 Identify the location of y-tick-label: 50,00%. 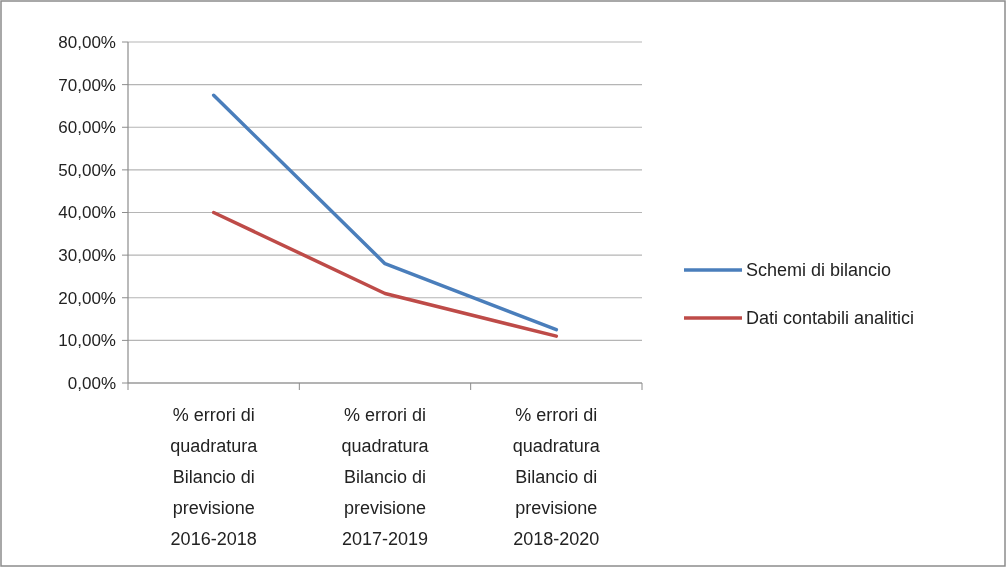
(87, 170).